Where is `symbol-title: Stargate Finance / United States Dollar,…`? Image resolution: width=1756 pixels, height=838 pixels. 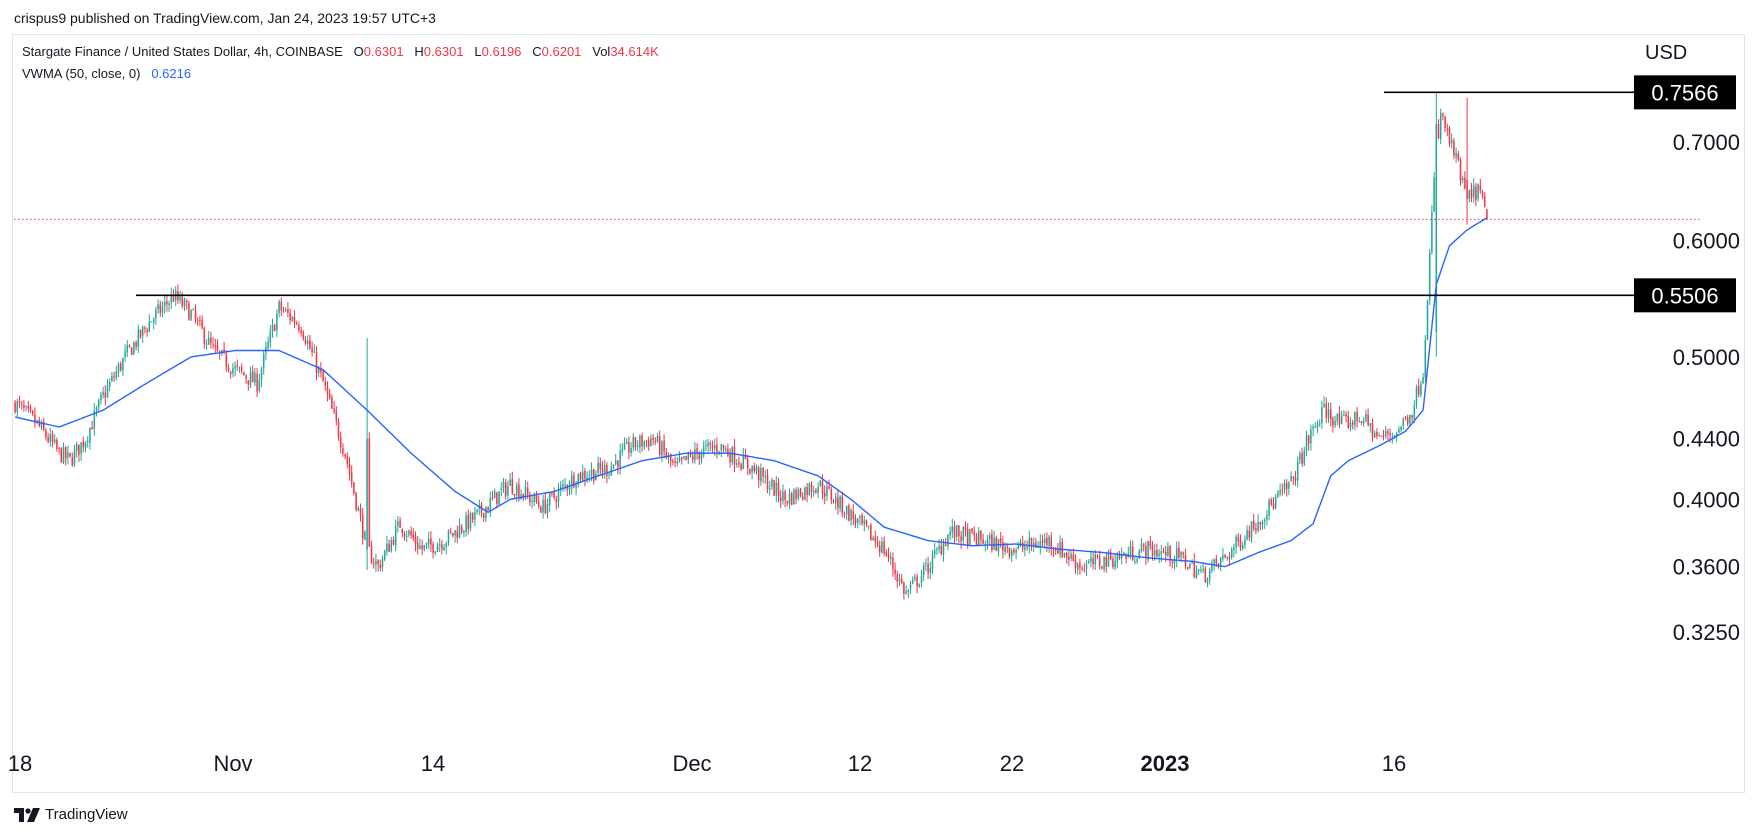
symbol-title: Stargate Finance / United States Dollar,… is located at coordinates (182, 51).